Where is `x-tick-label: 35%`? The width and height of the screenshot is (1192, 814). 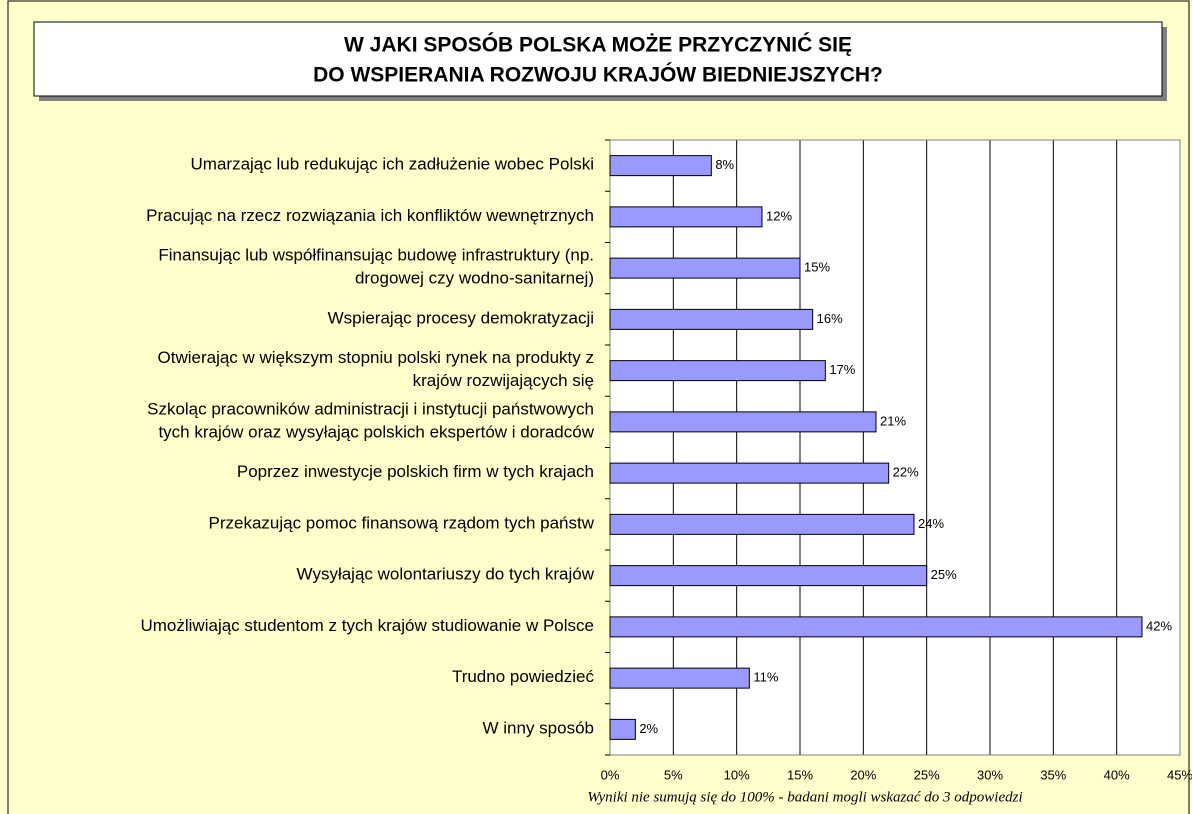
x-tick-label: 35% is located at coordinates (1053, 774).